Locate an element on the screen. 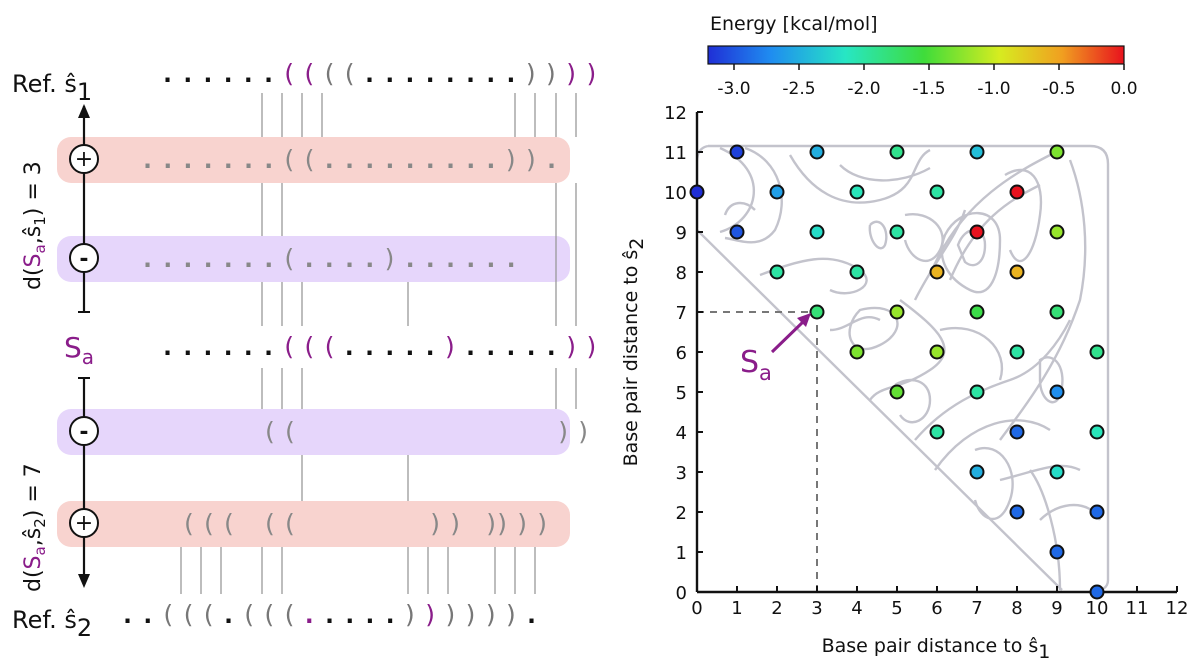 This screenshot has width=1188, height=659. y-tick-label: 1 is located at coordinates (681, 553).